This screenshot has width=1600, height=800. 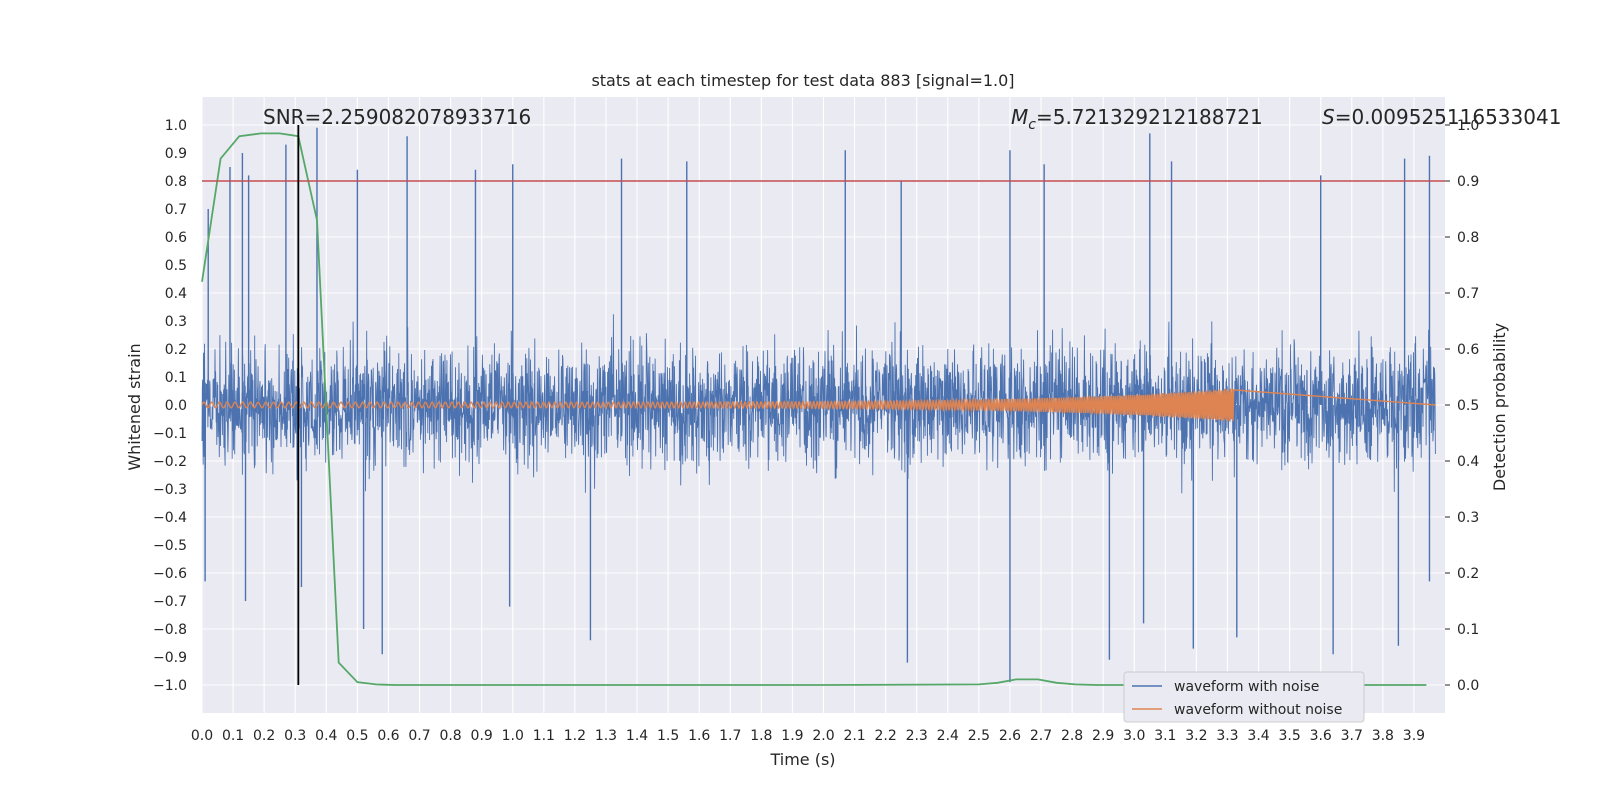 What do you see at coordinates (1328, 117) in the screenshot?
I see `spin-symbol: S` at bounding box center [1328, 117].